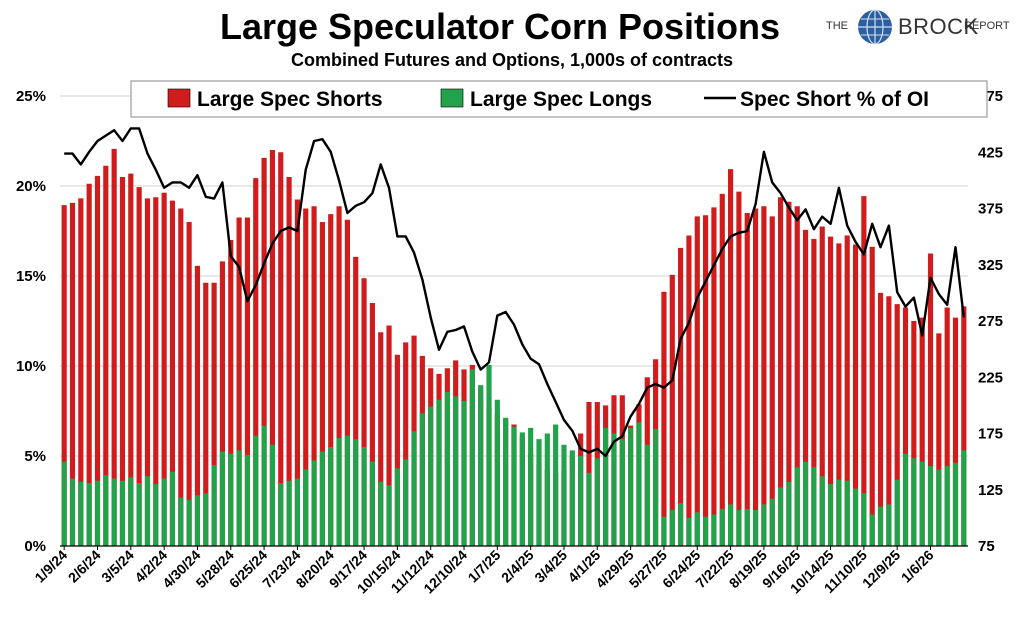 The width and height of the screenshot is (1024, 620). What do you see at coordinates (990, 377) in the screenshot?
I see `right-tick-label: 225` at bounding box center [990, 377].